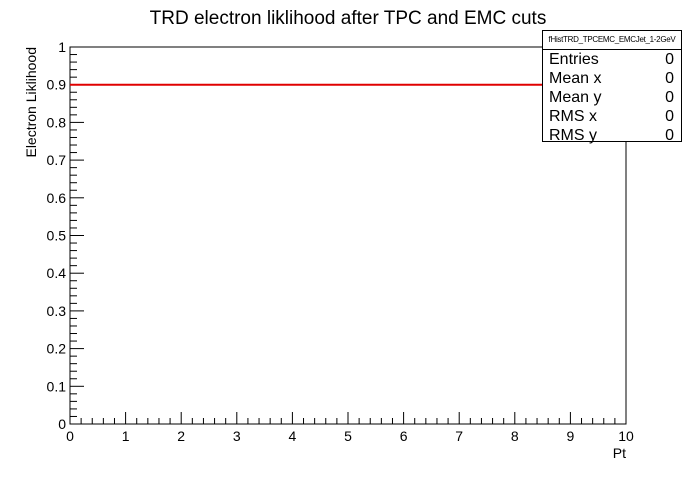  Describe the element at coordinates (293, 436) in the screenshot. I see `x-tick-label: 4` at that location.